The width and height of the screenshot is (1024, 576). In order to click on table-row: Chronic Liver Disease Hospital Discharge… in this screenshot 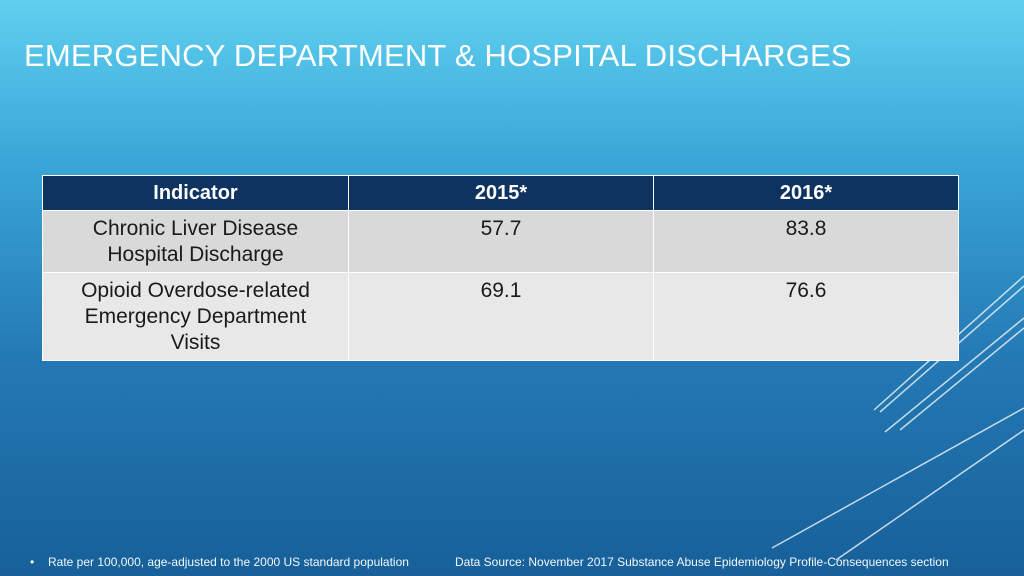, I will do `click(500, 241)`.